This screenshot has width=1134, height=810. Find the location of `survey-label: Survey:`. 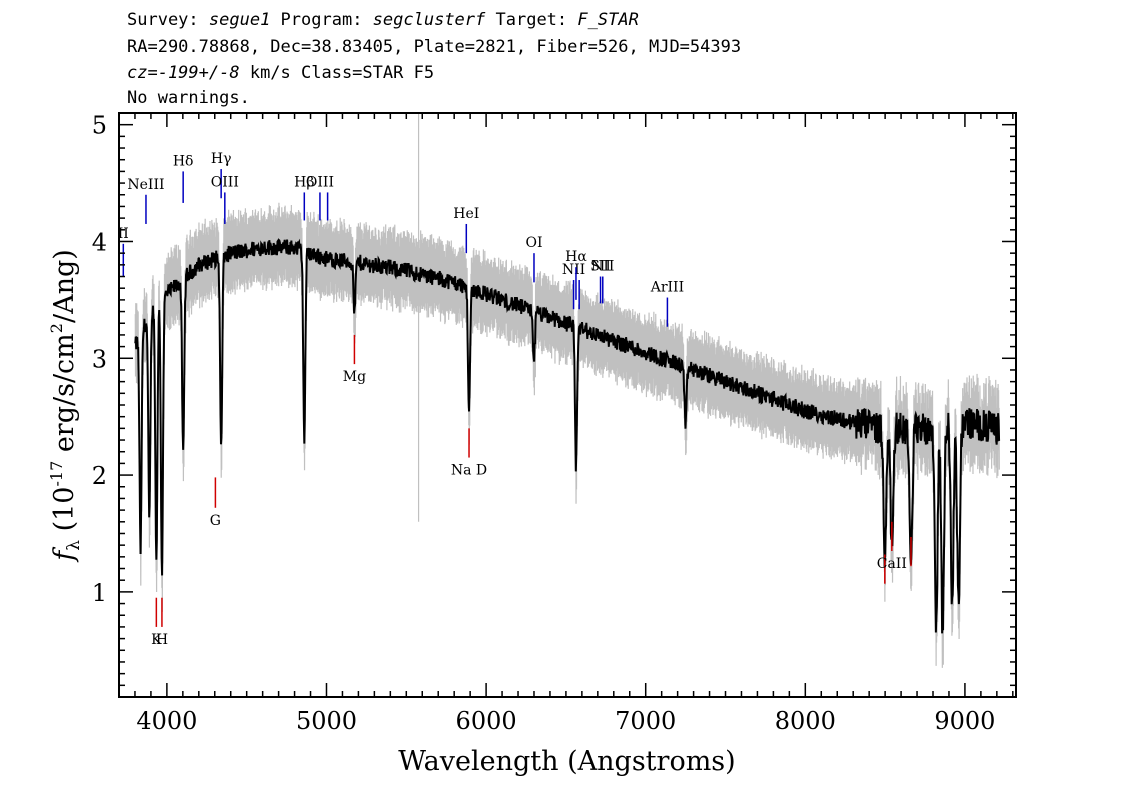

survey-label: Survey: is located at coordinates (168, 20).